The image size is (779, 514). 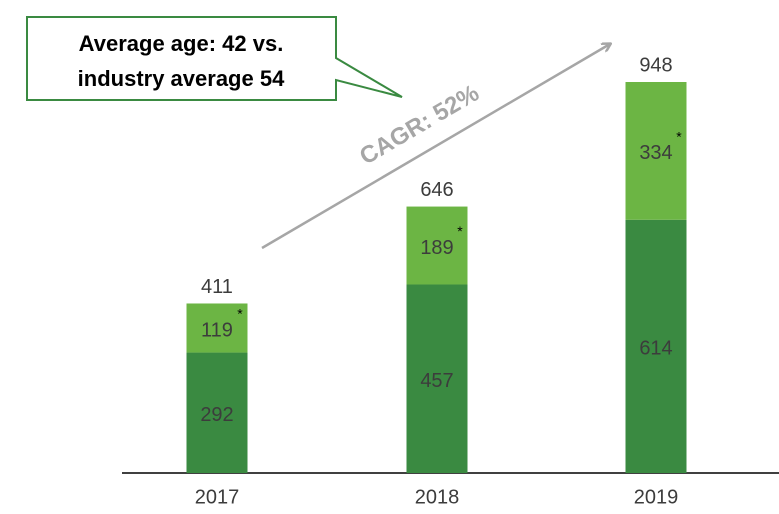 I want to click on x-tick-label: 2017, so click(x=217, y=497).